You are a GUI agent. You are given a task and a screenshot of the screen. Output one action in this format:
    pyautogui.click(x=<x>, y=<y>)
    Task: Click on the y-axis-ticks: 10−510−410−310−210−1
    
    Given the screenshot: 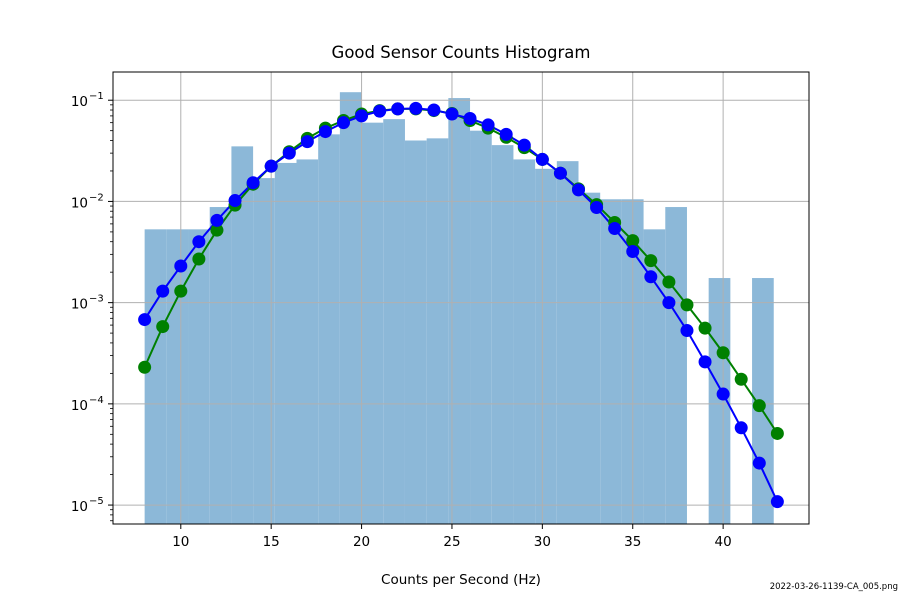 What is the action you would take?
    pyautogui.click(x=92, y=306)
    